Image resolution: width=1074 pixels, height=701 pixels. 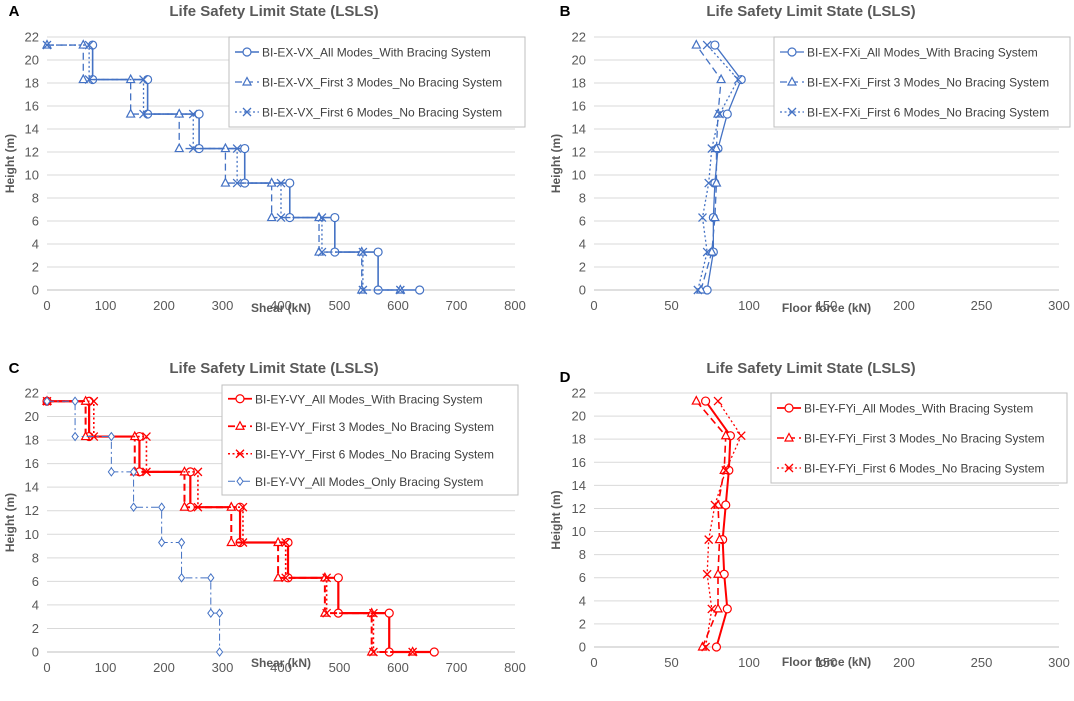 What do you see at coordinates (582, 623) in the screenshot?
I see `y-tick-label: 2` at bounding box center [582, 623].